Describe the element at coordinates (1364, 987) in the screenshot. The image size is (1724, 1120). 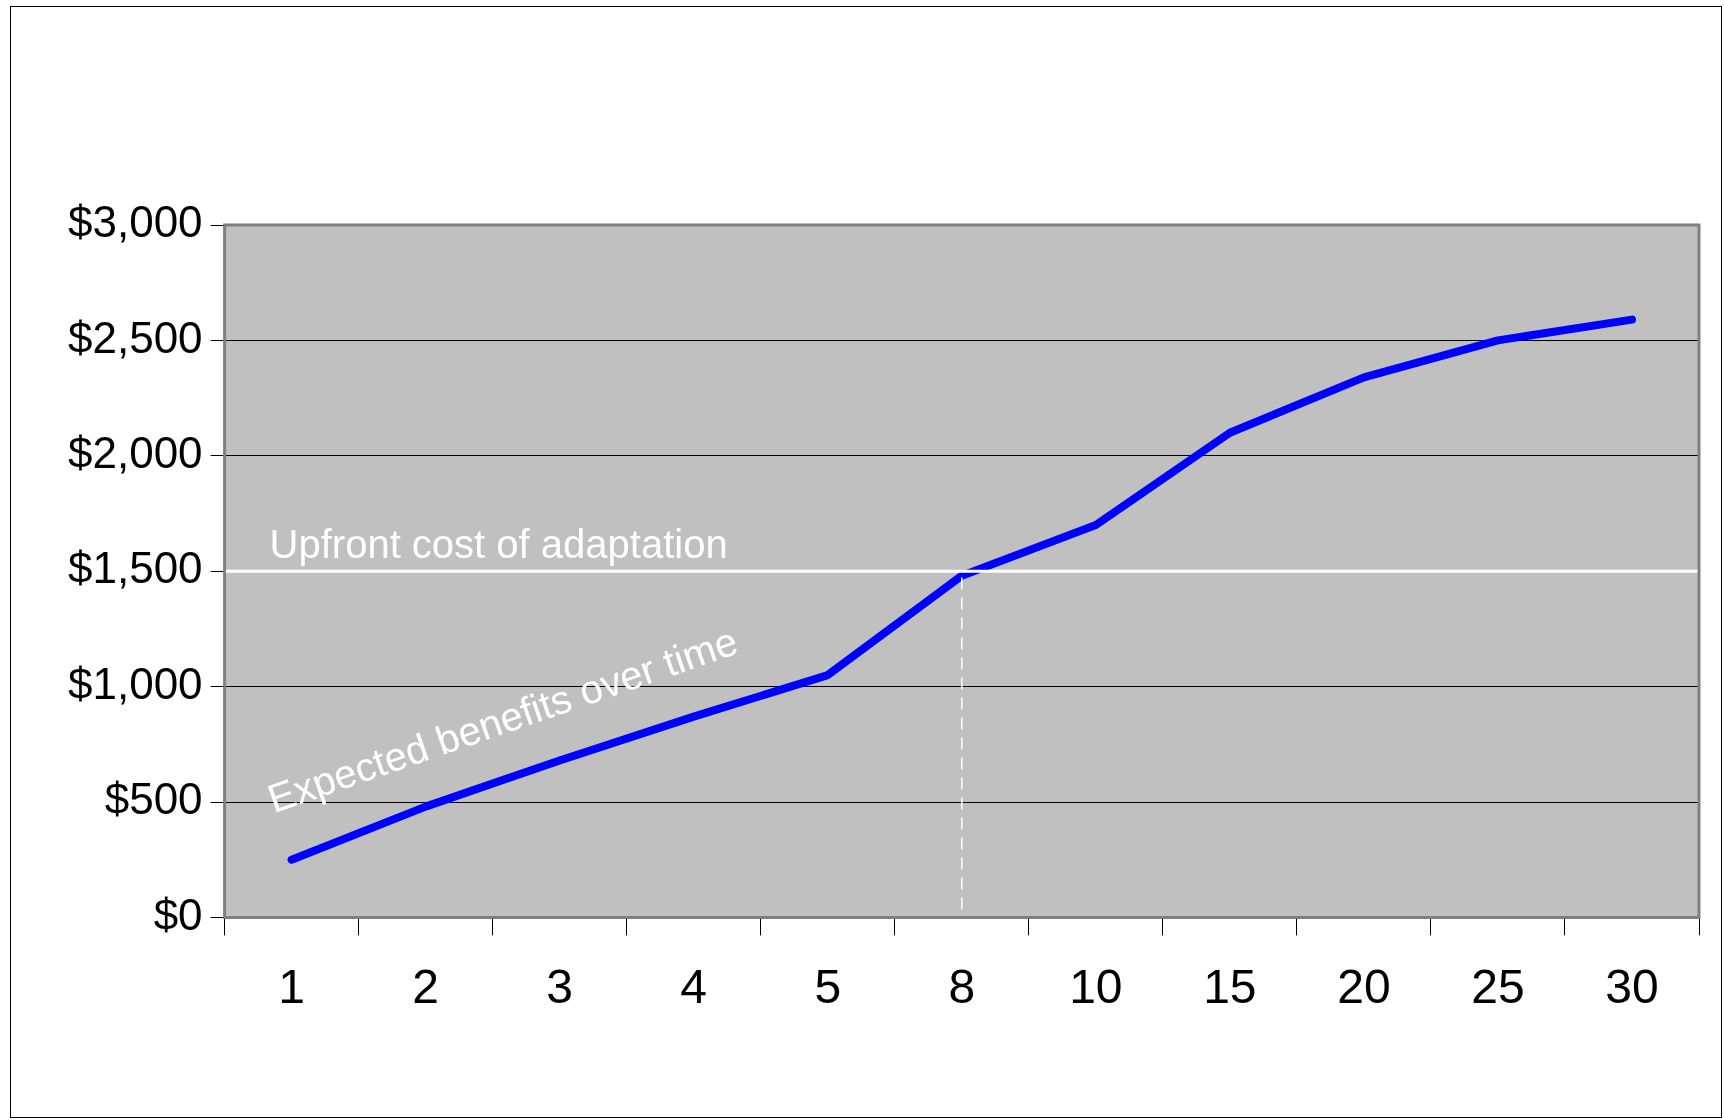
I see `x-tick-label: 20` at that location.